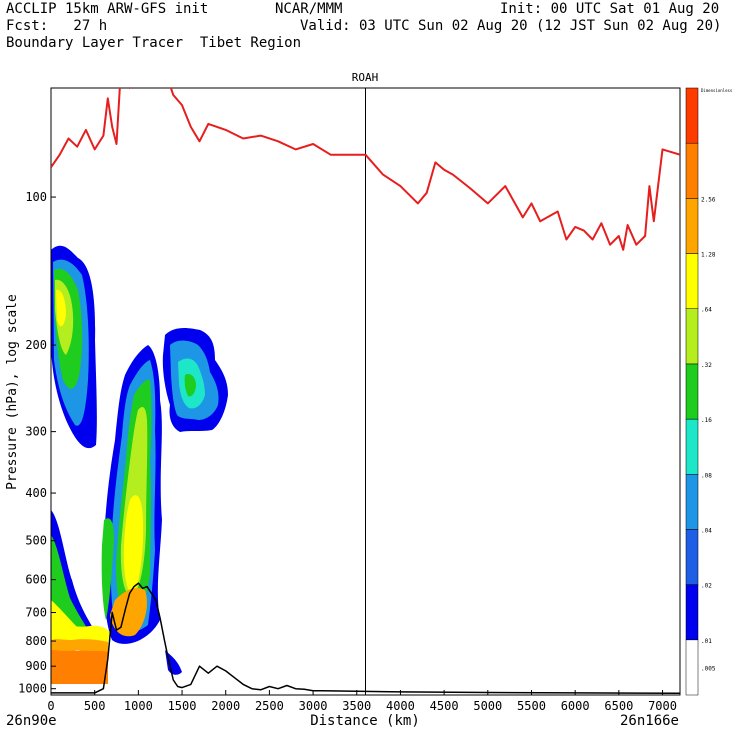 This screenshot has width=740, height=740. What do you see at coordinates (50, 706) in the screenshot?
I see `x-tick-label: 0` at bounding box center [50, 706].